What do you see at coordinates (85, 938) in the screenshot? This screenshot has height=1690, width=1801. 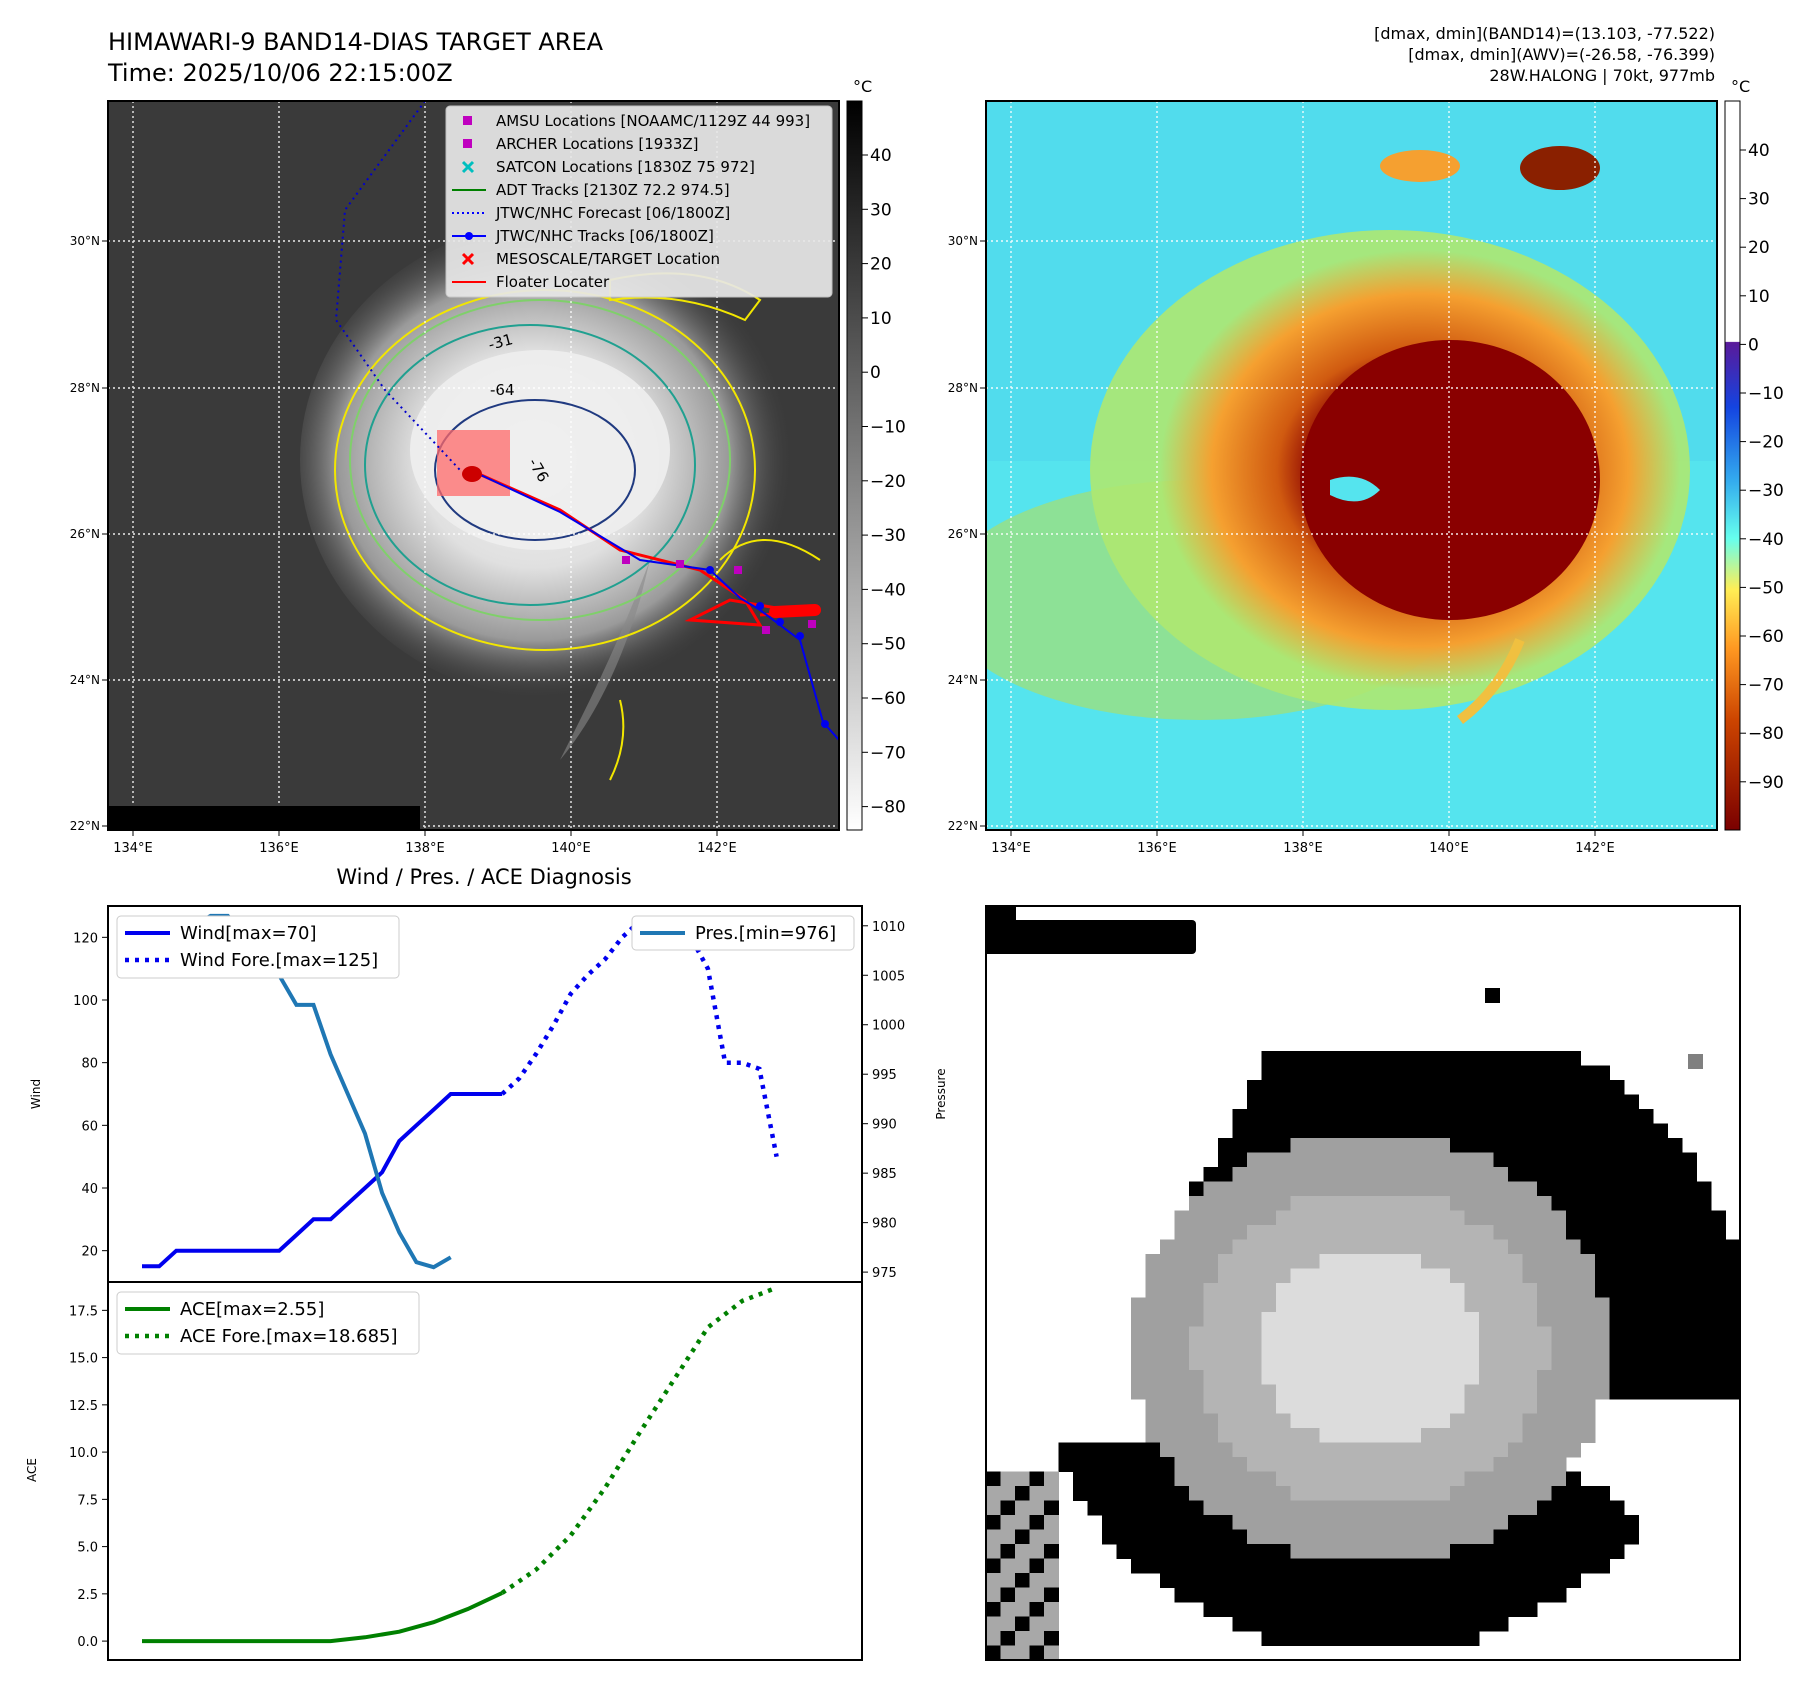 I see `y-tick-label: 120` at bounding box center [85, 938].